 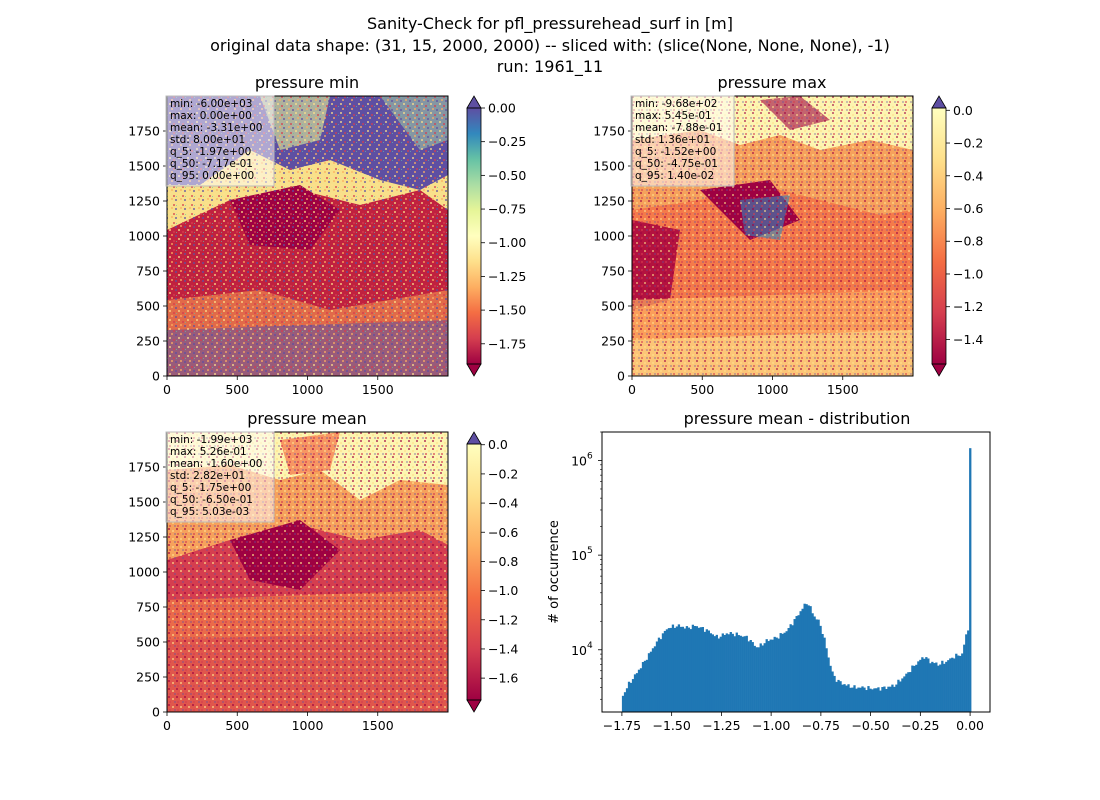 I want to click on colorbar-tick-label: −1.75, so click(x=507, y=343).